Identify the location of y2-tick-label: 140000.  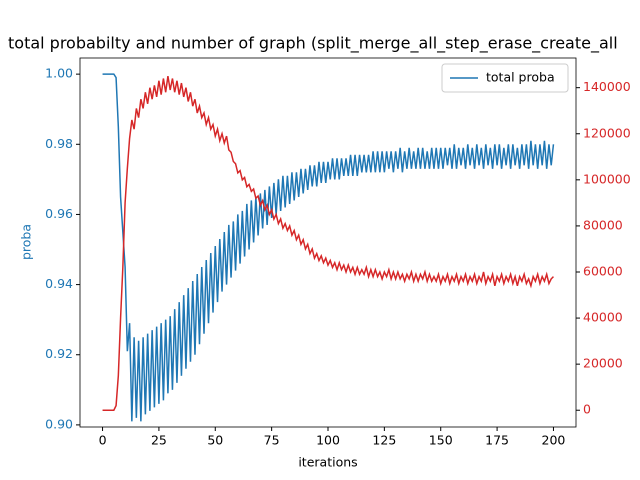
(607, 86).